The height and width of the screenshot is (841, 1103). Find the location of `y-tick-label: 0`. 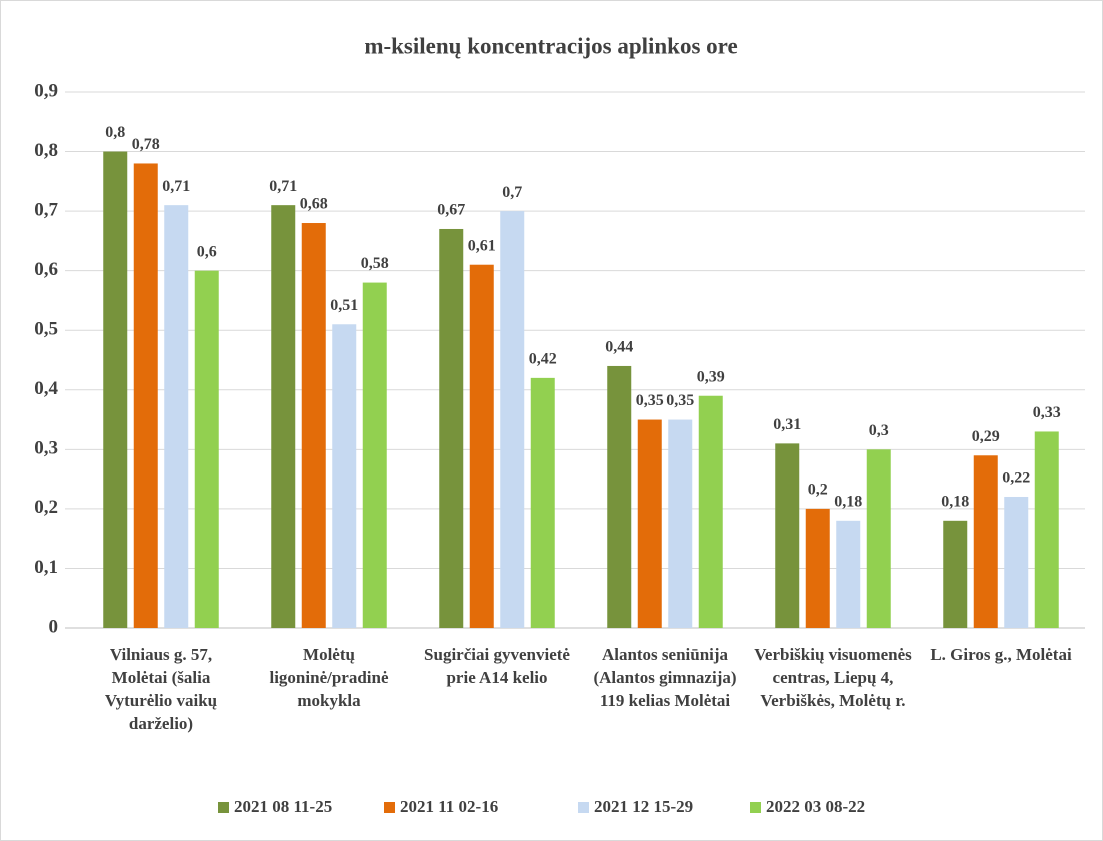

y-tick-label: 0 is located at coordinates (54, 626).